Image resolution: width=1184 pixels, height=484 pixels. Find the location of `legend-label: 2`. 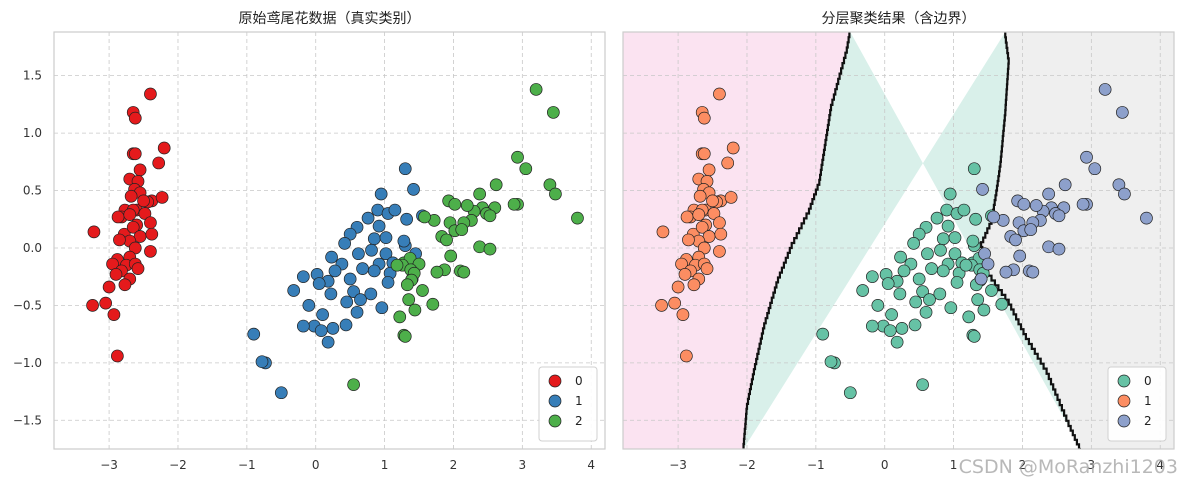

legend-label: 2 is located at coordinates (1148, 421).